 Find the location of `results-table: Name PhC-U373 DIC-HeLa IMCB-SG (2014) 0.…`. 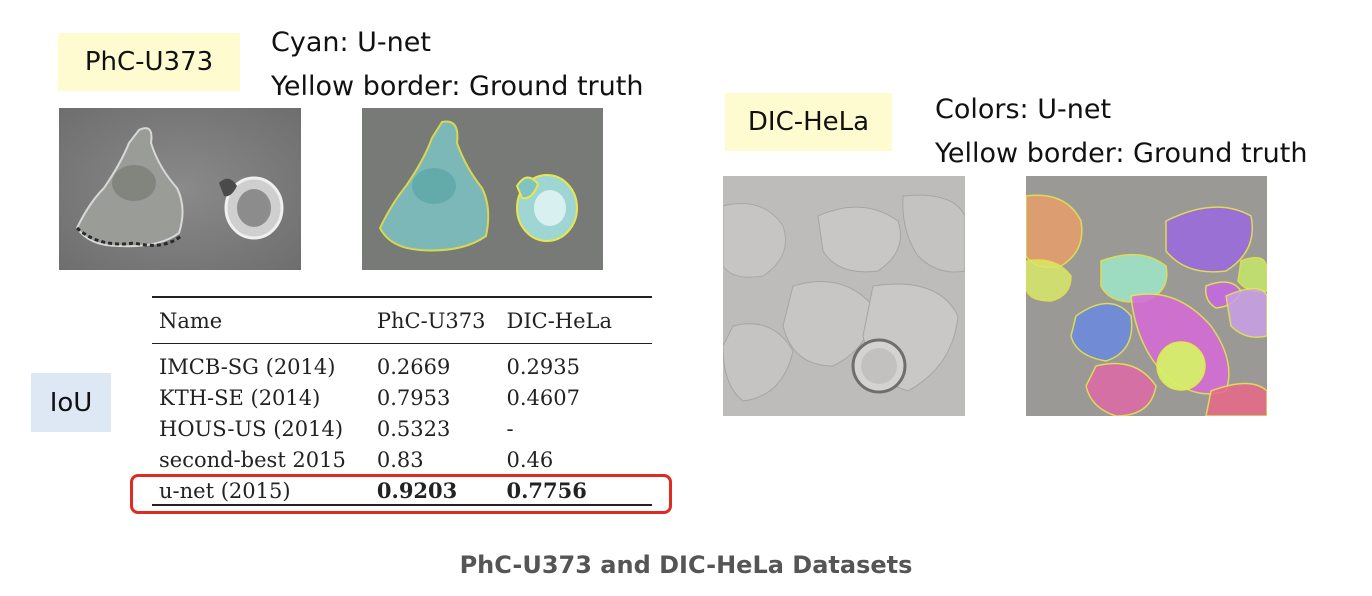

results-table: Name PhC-U373 DIC-HeLa IMCB-SG (2014) 0.… is located at coordinates (385, 401).